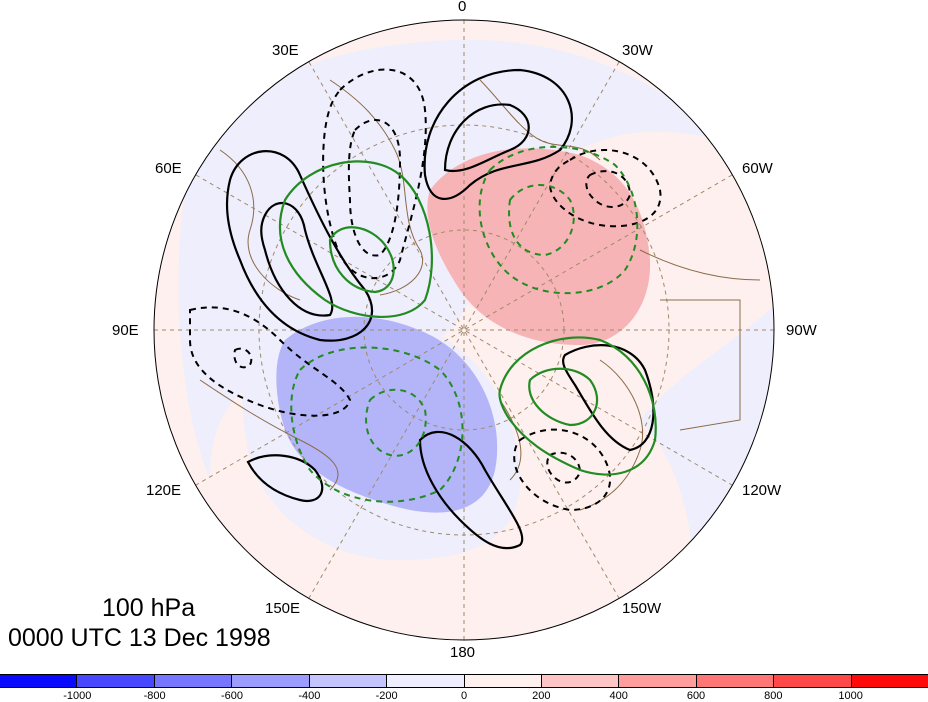  What do you see at coordinates (386, 696) in the screenshot?
I see `colorbar-label: -200` at bounding box center [386, 696].